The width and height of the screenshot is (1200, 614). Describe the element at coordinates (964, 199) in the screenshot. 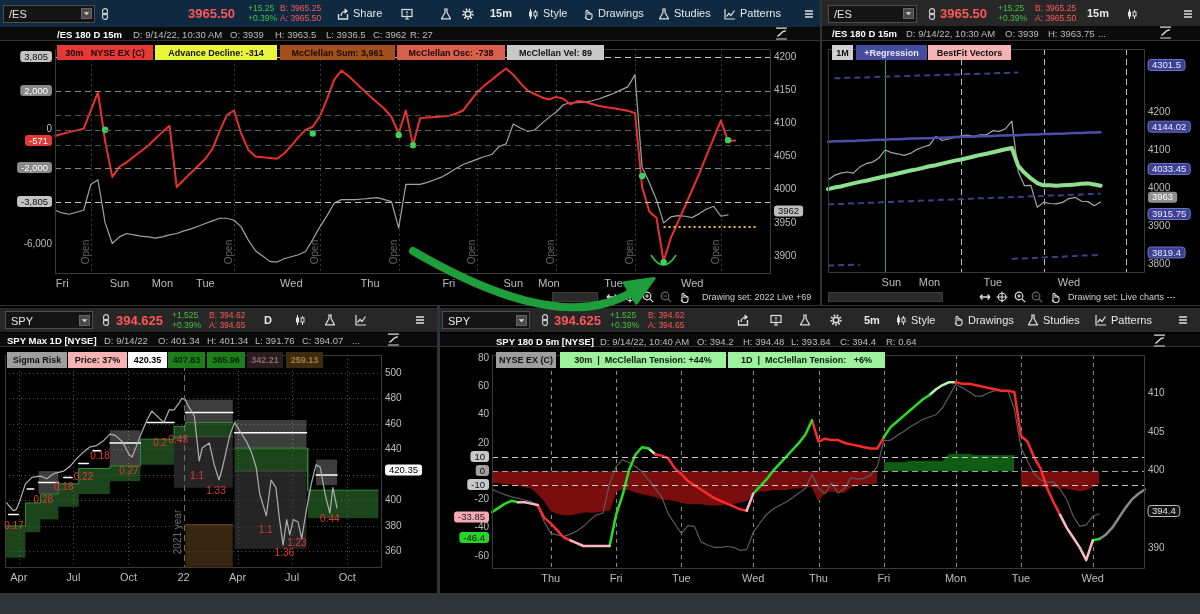

I see `line-series` at that location.